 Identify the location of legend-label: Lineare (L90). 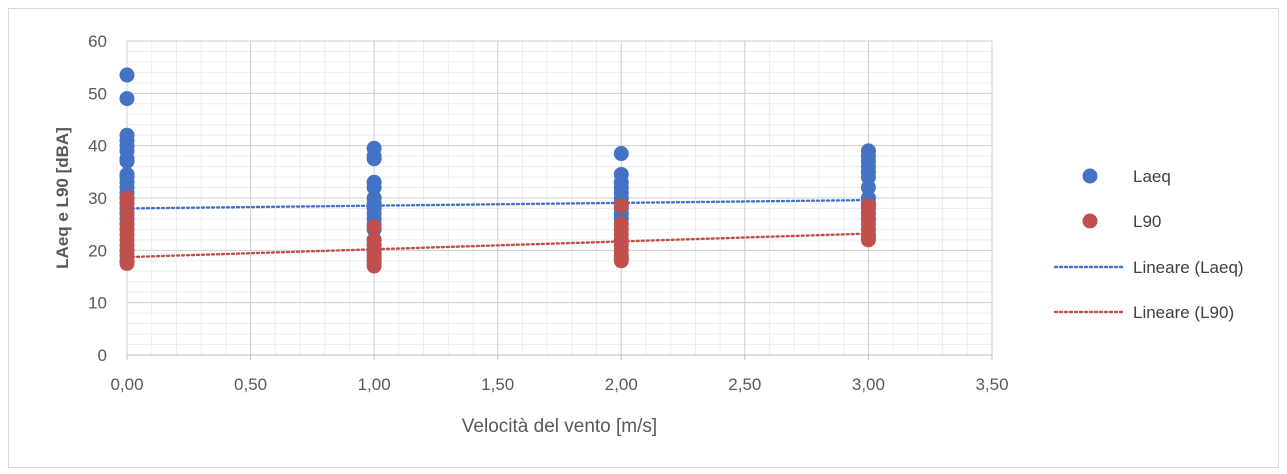
(1183, 312).